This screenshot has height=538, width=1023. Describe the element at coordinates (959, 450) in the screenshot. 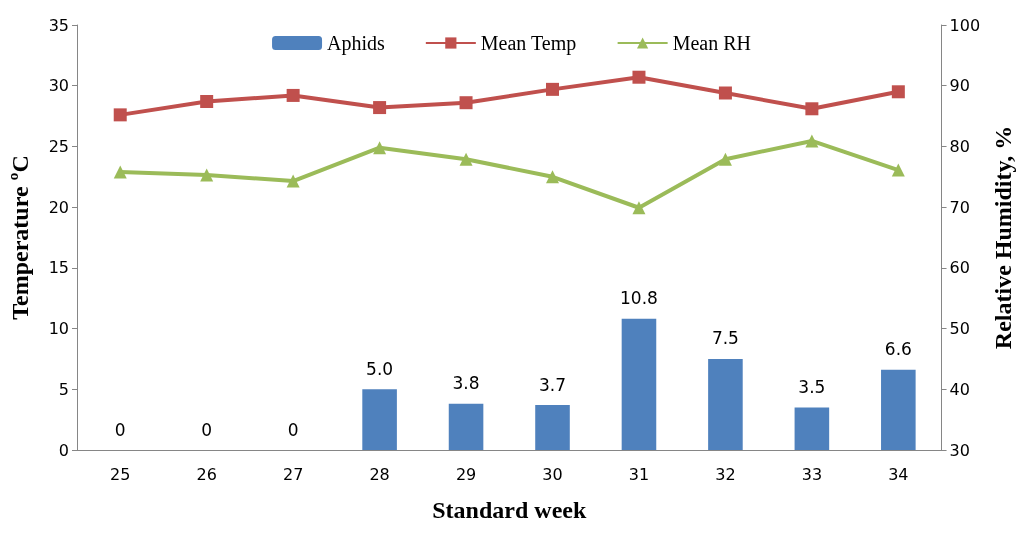

I see `y2-tick-label: 30` at that location.